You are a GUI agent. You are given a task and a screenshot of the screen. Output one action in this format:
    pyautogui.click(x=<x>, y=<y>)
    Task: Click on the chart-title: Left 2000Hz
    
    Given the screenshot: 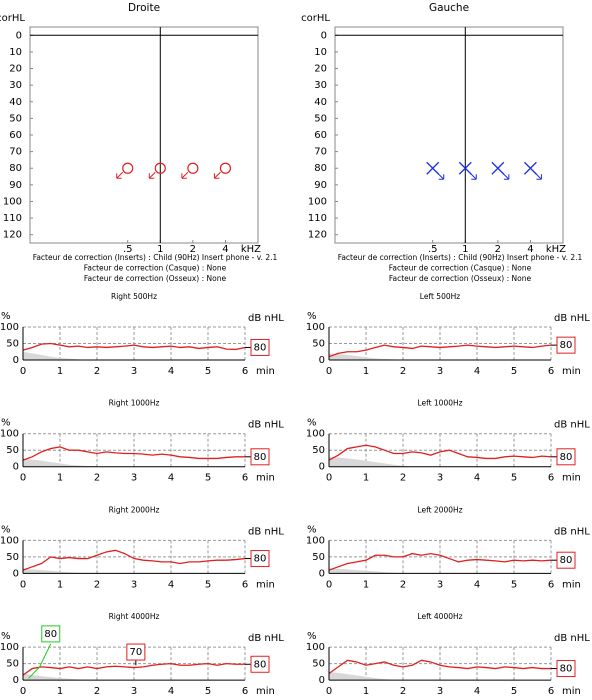 What is the action you would take?
    pyautogui.click(x=439, y=509)
    